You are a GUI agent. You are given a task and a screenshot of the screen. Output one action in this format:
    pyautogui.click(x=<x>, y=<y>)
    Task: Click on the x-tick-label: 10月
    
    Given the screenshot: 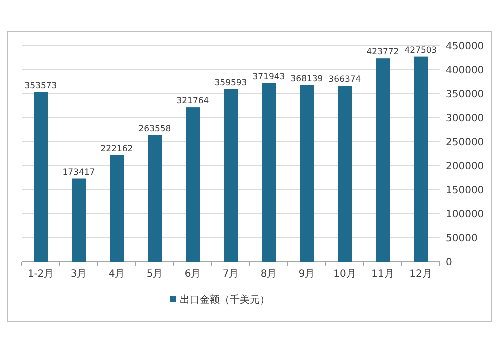 What is the action you would take?
    pyautogui.click(x=345, y=274)
    